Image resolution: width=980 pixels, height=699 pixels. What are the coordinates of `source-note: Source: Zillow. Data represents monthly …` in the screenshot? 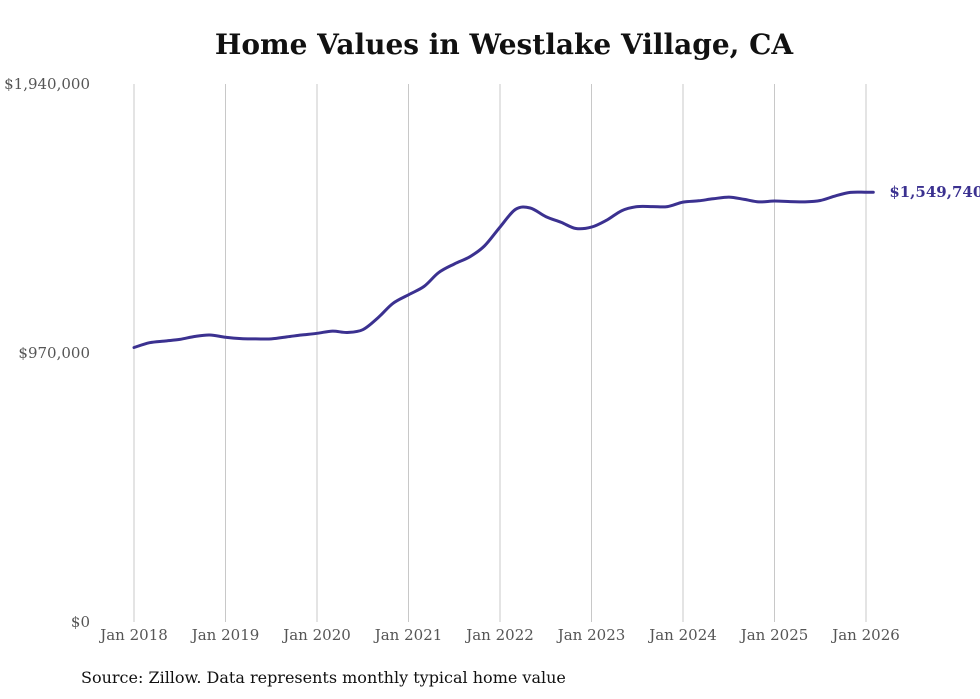 It's located at (323, 677).